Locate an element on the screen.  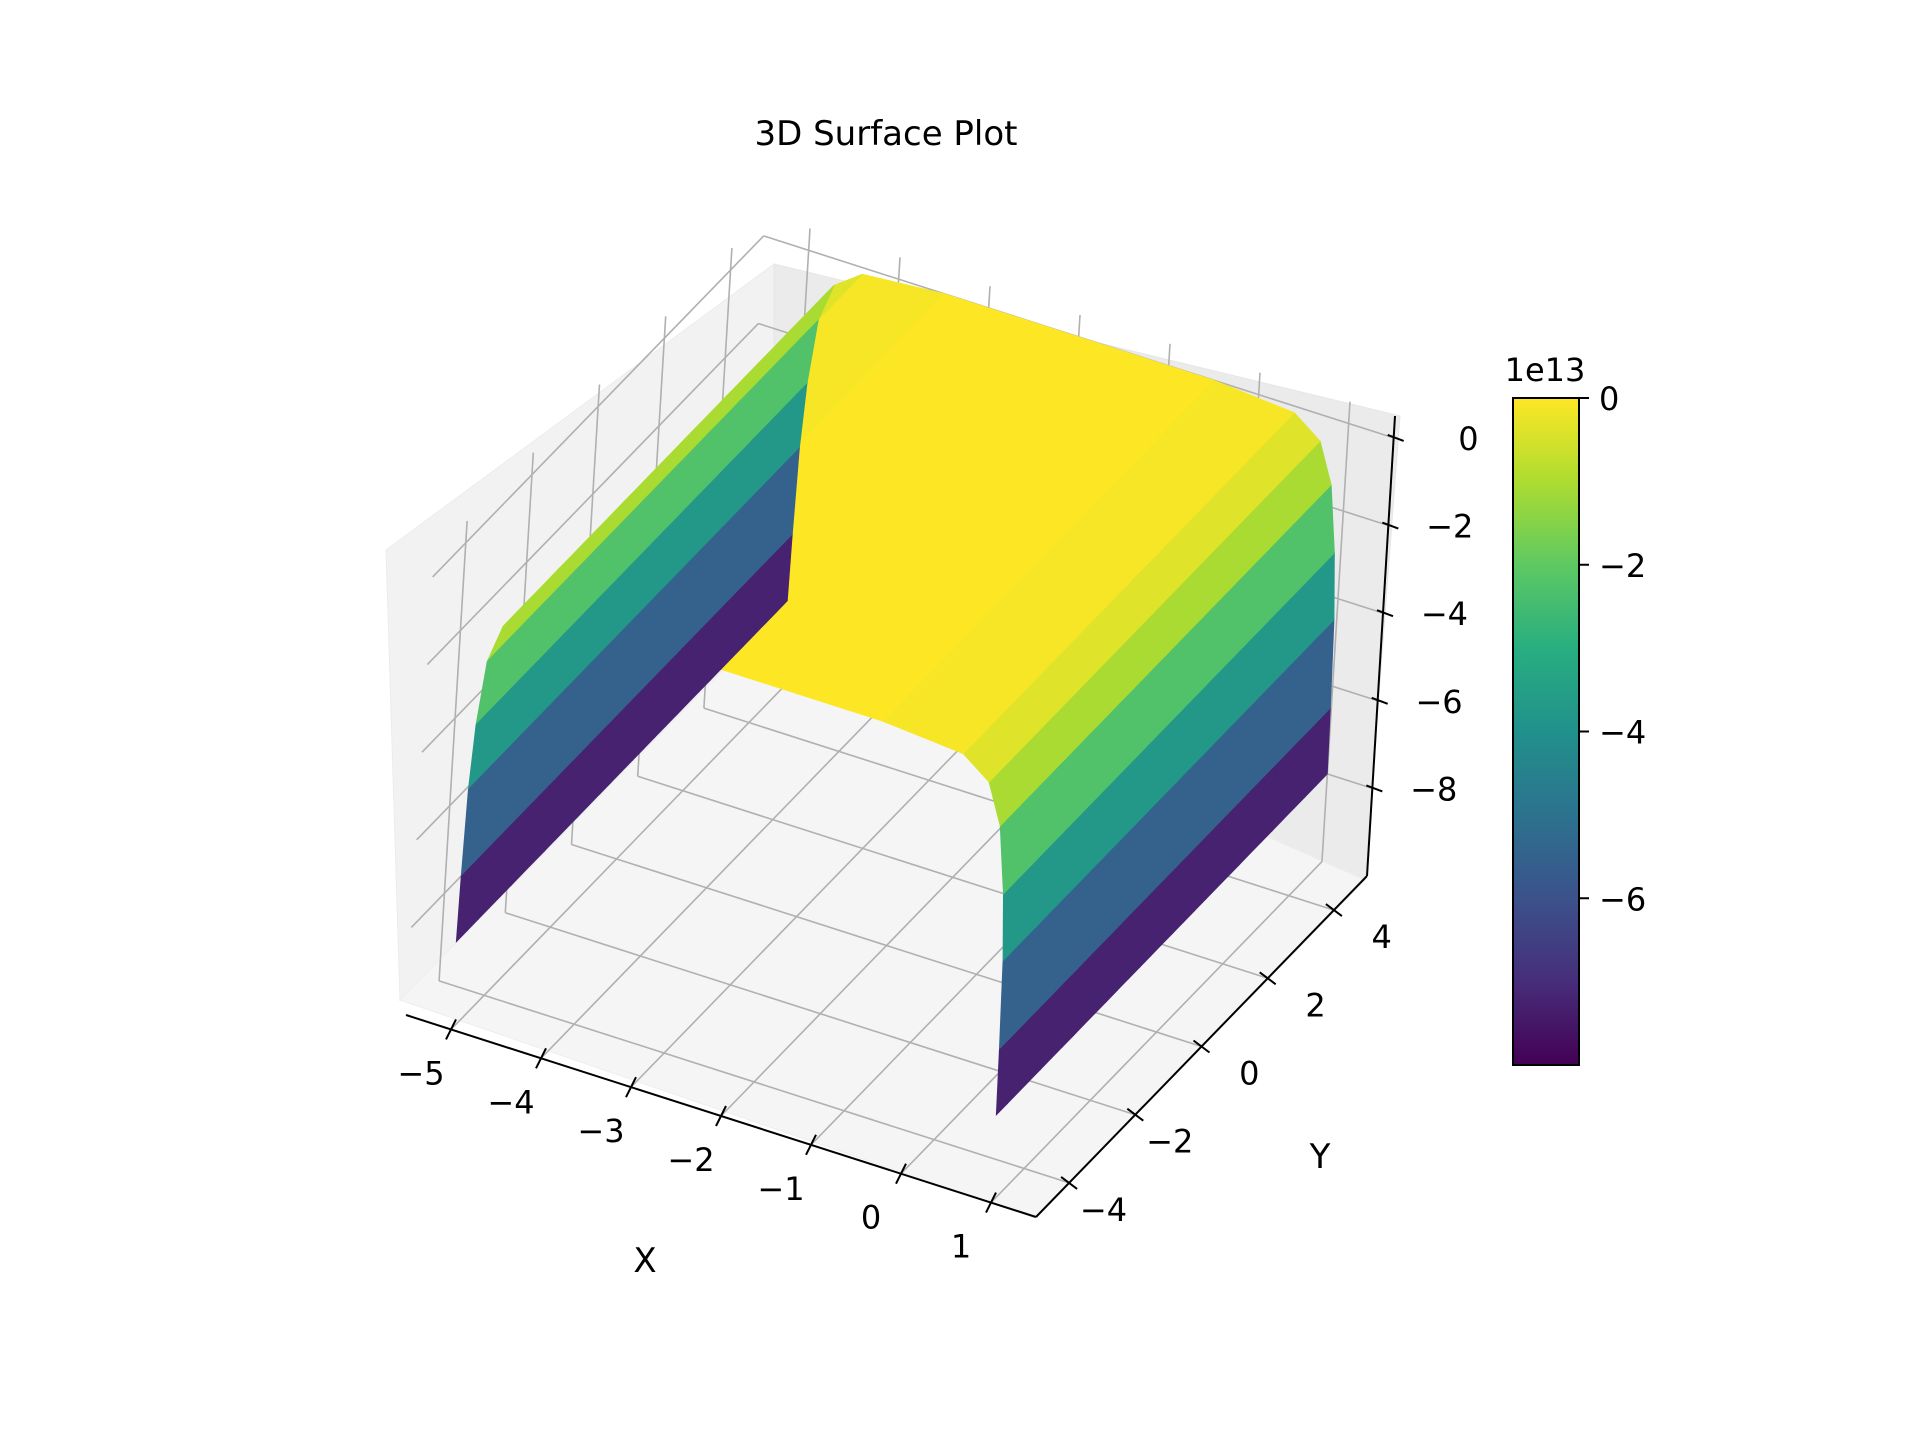
z-tick-label: −2 is located at coordinates (1449, 527).